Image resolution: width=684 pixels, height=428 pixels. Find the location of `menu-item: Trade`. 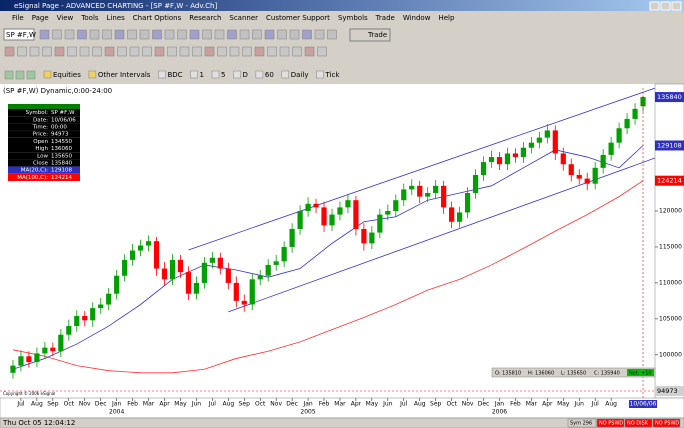

menu-item: Trade is located at coordinates (385, 18).